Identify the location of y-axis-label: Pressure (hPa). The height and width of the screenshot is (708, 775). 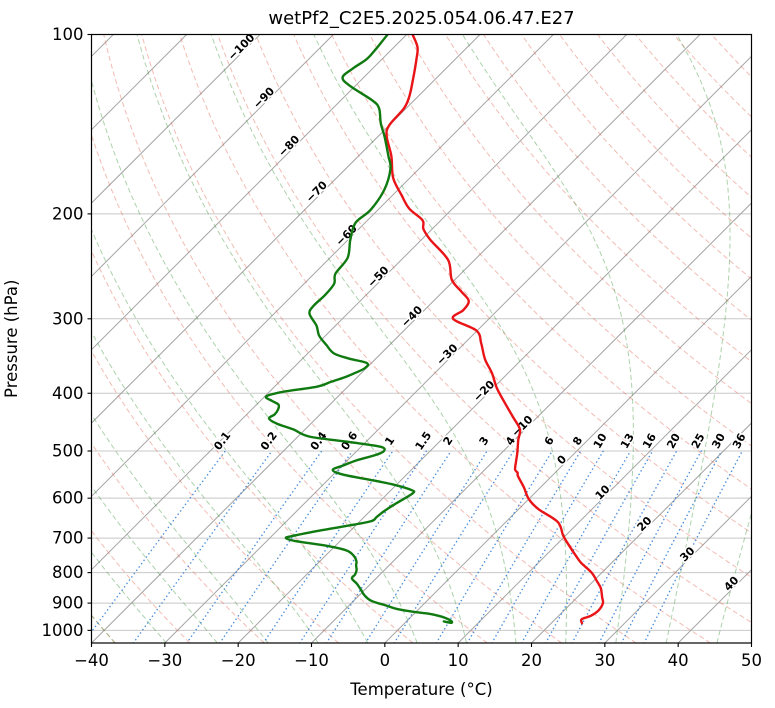
(11, 339).